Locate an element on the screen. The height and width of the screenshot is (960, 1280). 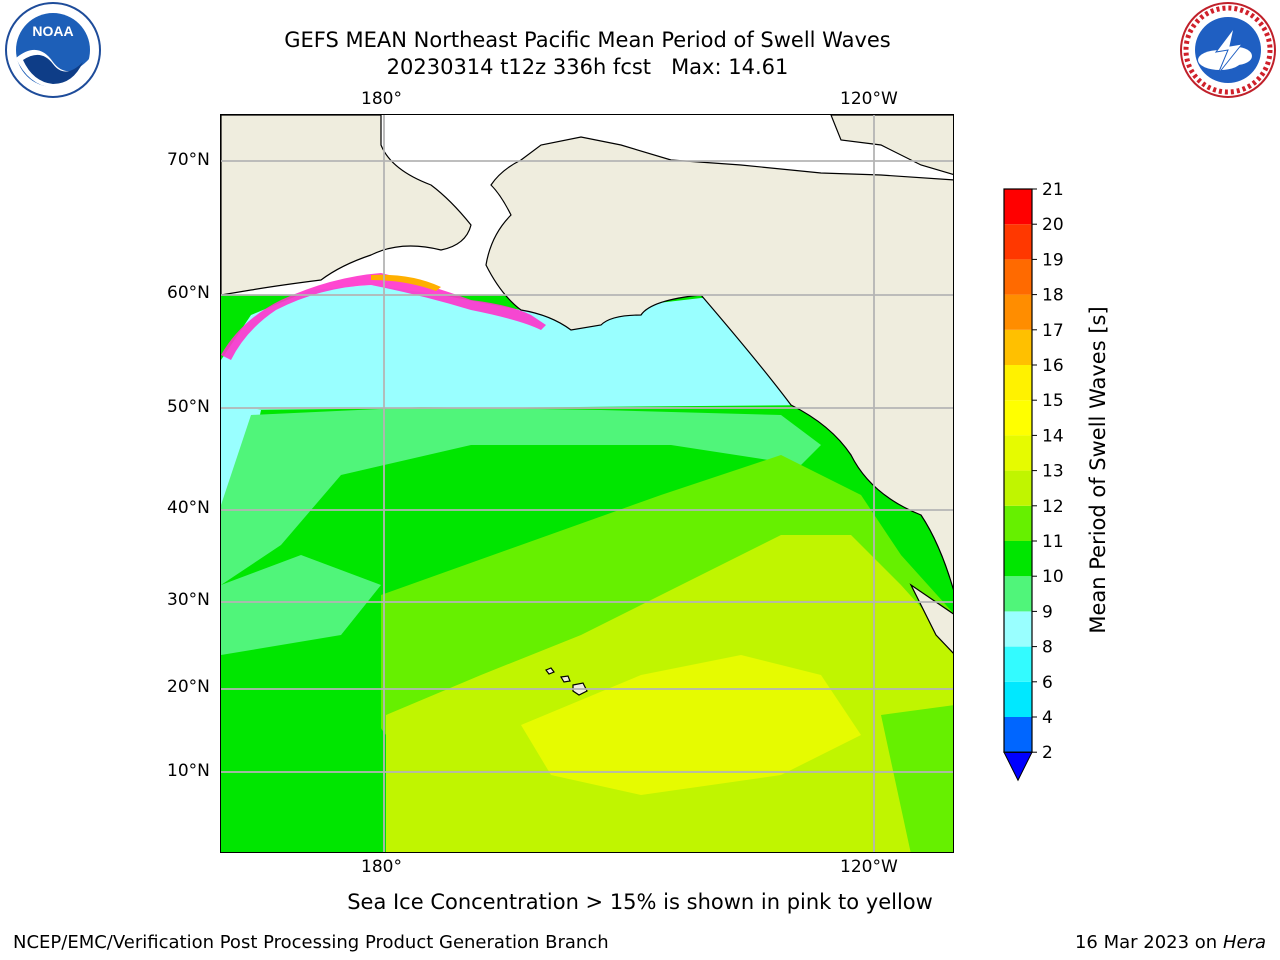
lon-tick-bottom-120w: 120°W is located at coordinates (869, 867).